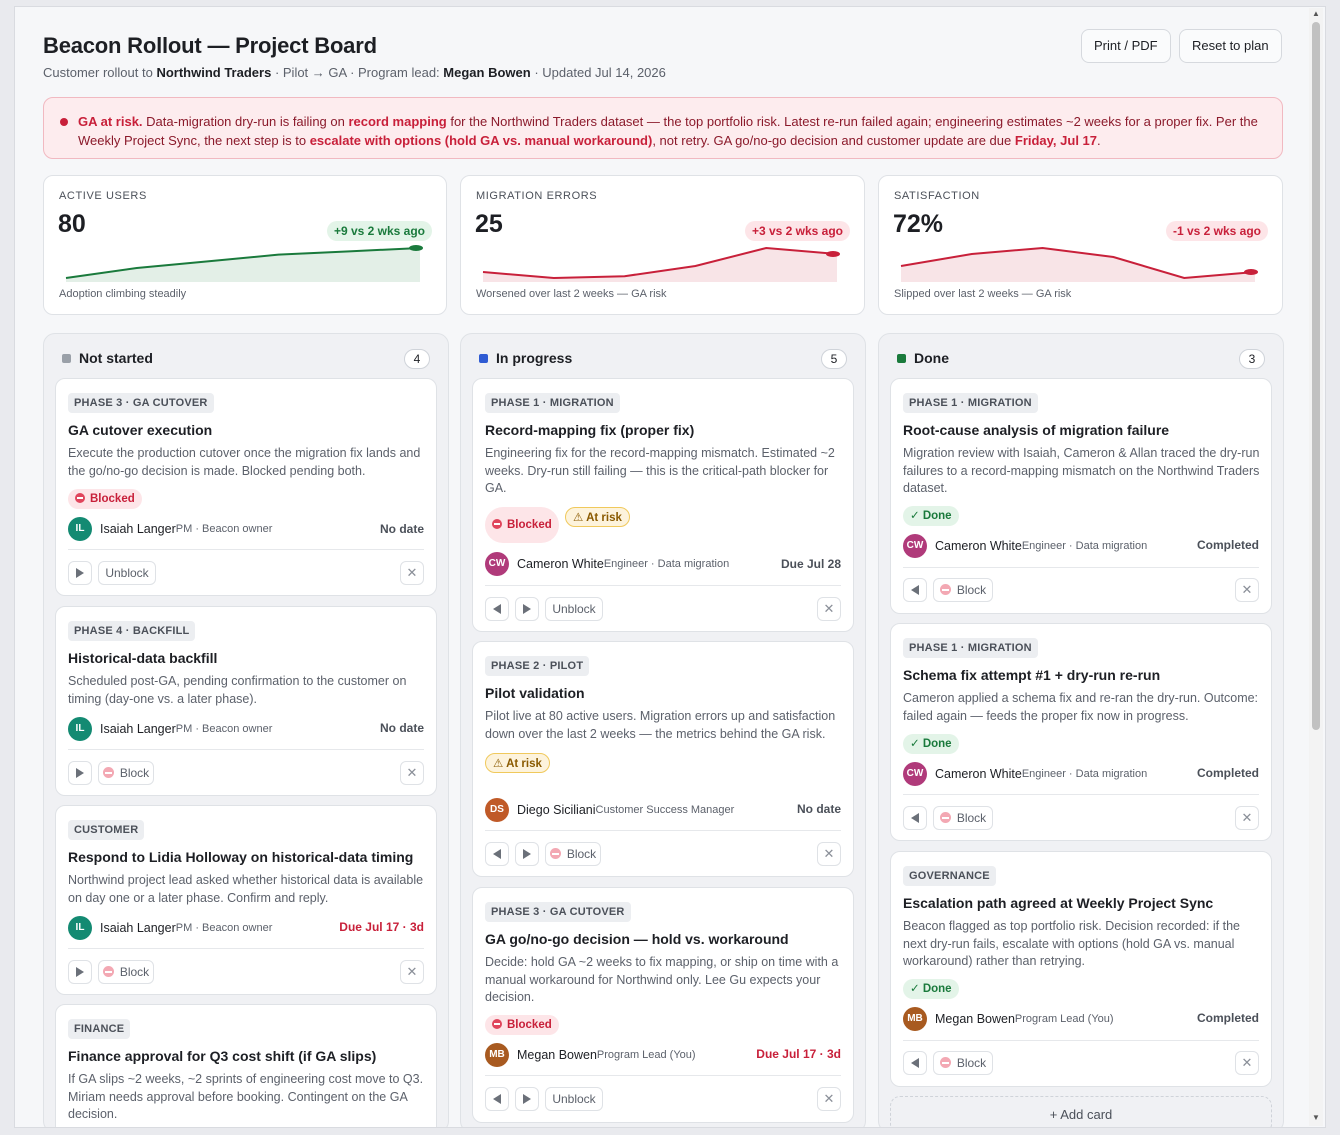  Describe the element at coordinates (170, 928) in the screenshot. I see `assignee: IL Isaiah Langer PM · Beacon owner` at that location.